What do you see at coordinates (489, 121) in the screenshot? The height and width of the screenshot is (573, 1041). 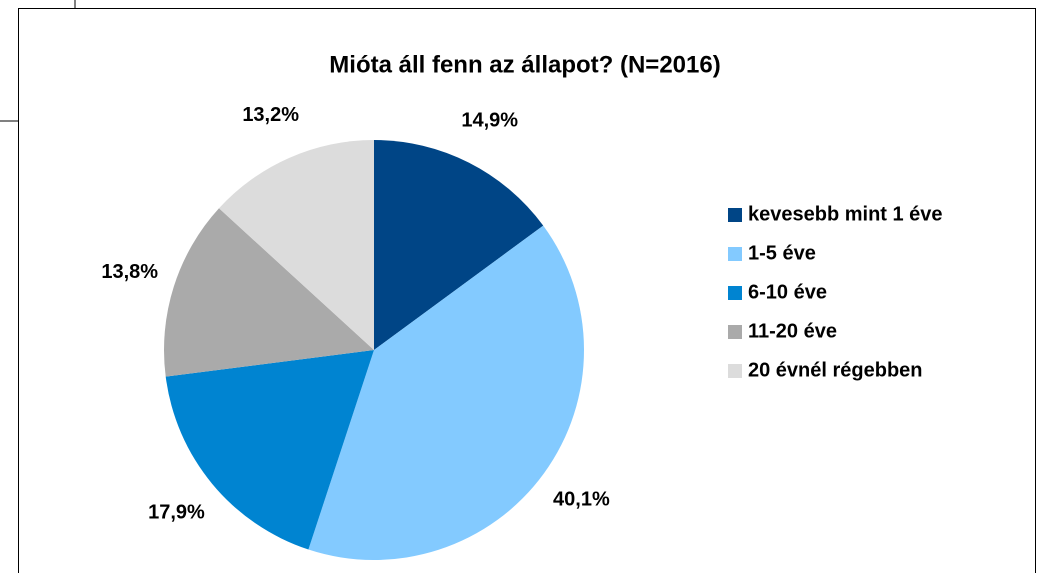 I see `data-label: 14,9%` at bounding box center [489, 121].